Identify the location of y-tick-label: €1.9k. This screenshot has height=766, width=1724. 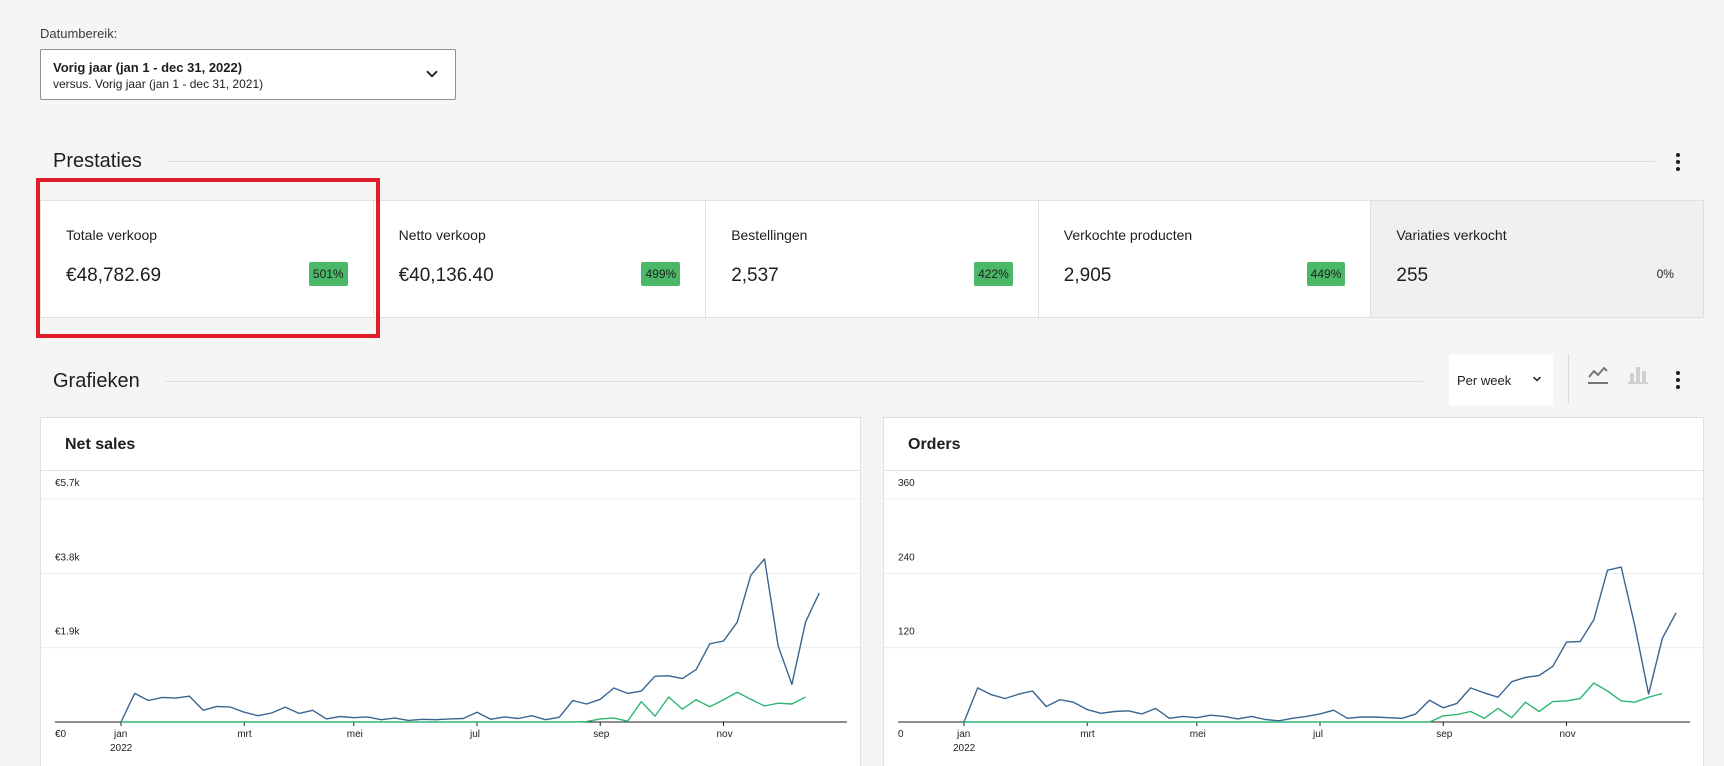
(67, 632).